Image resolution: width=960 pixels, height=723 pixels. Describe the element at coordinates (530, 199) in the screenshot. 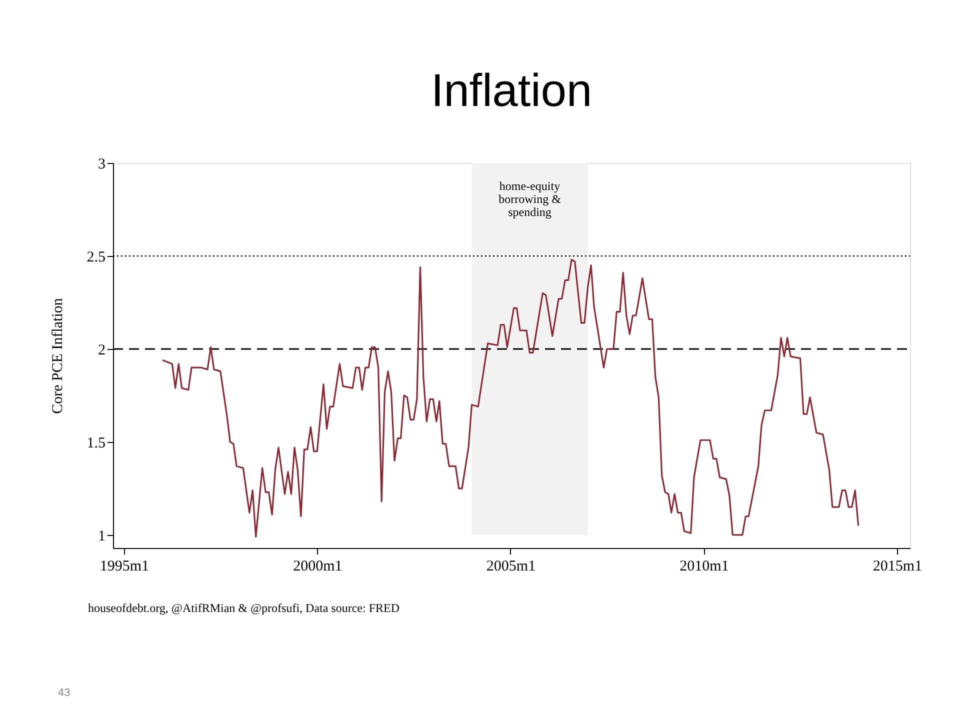

I see `band-label: home-equity borrowing & spending` at that location.